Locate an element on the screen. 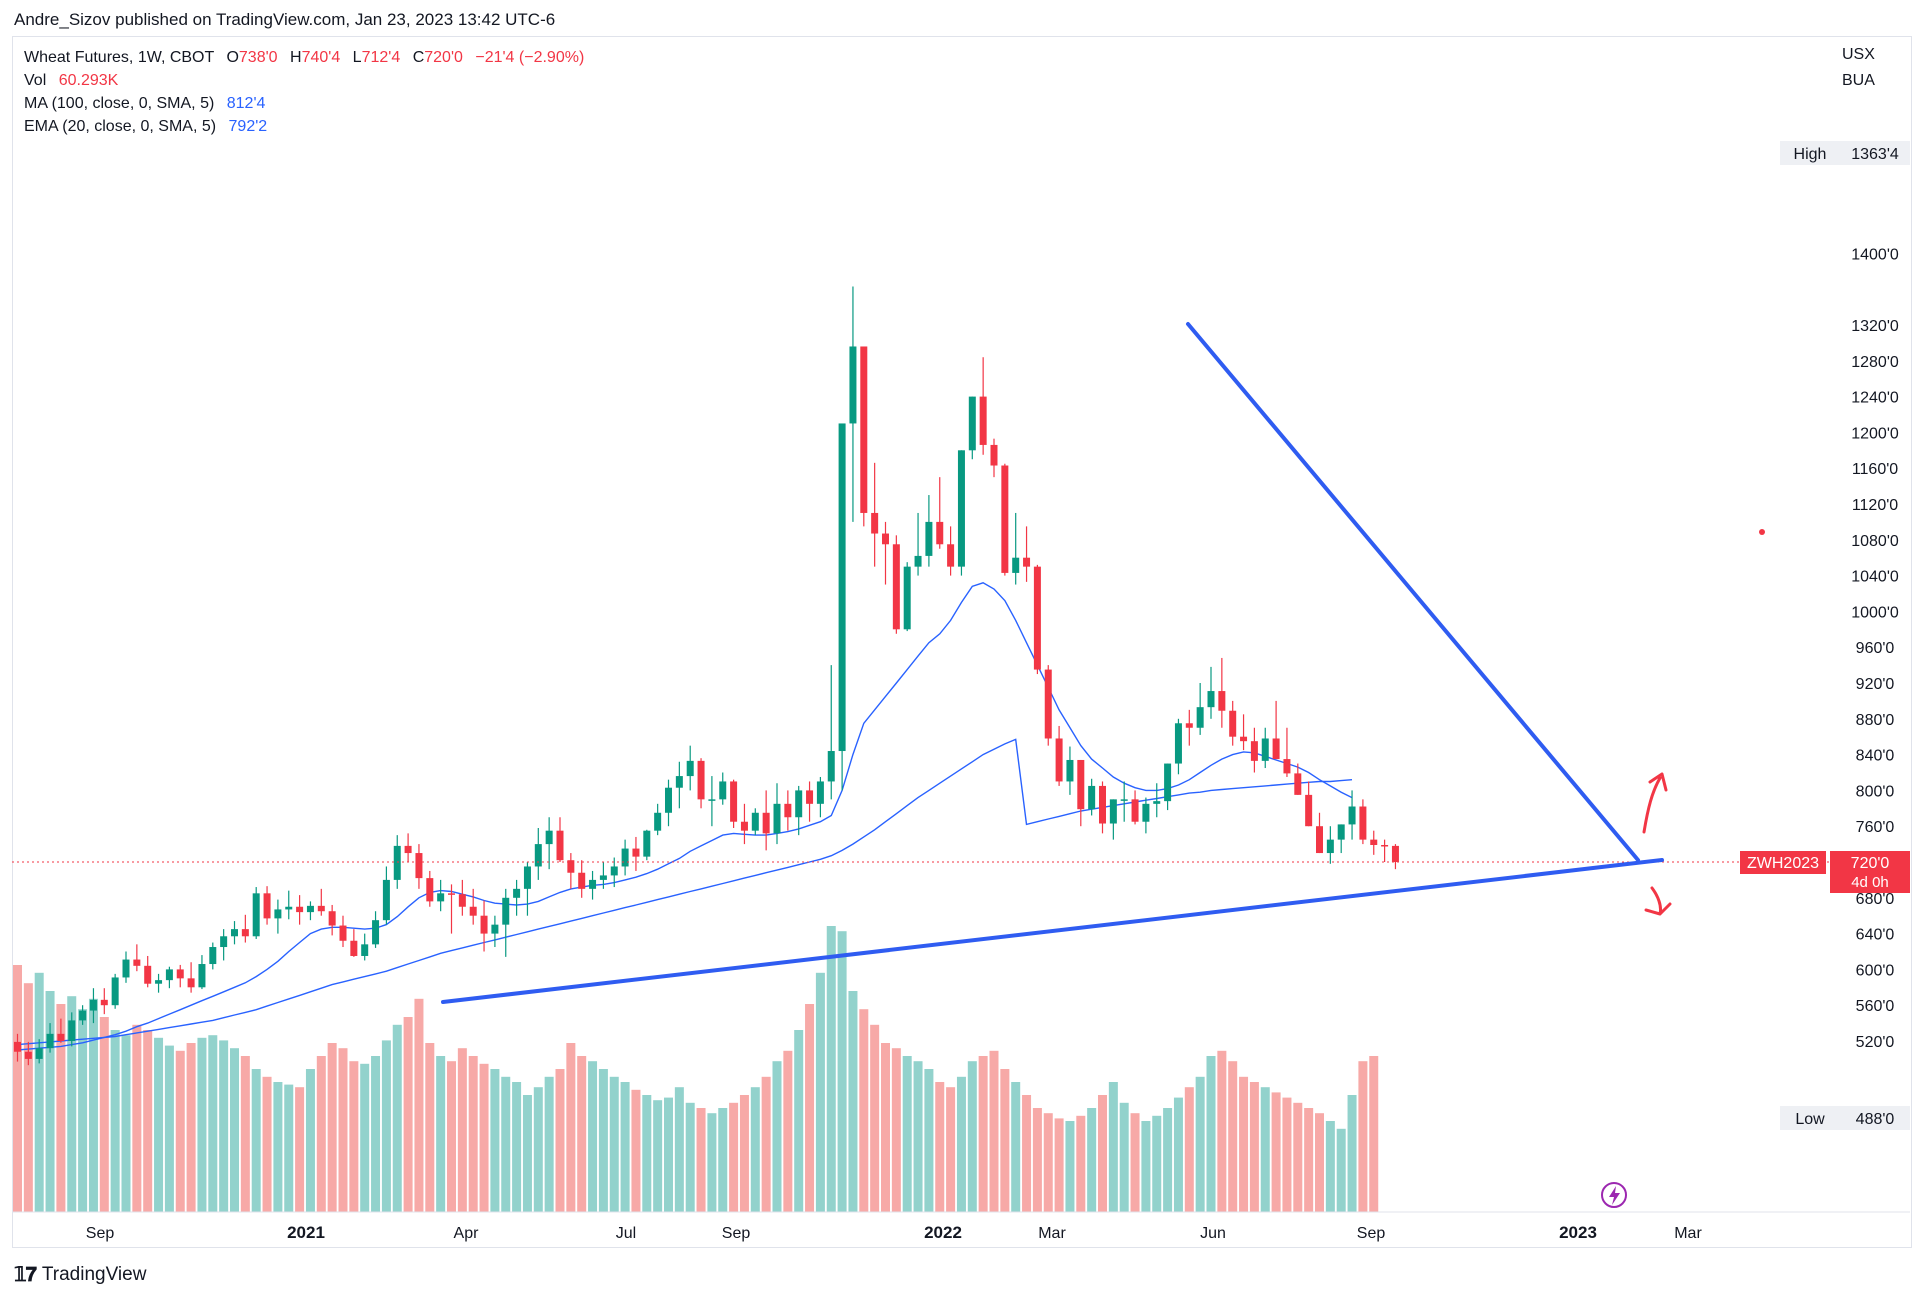  symbol-name: Wheat Futures, 1W, CBOT is located at coordinates (119, 57).